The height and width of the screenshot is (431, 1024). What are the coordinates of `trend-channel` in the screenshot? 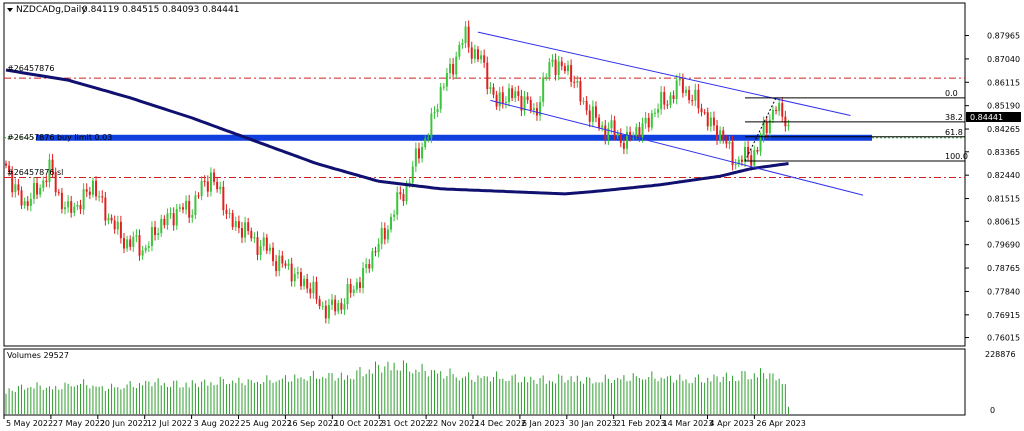 It's located at (670, 113).